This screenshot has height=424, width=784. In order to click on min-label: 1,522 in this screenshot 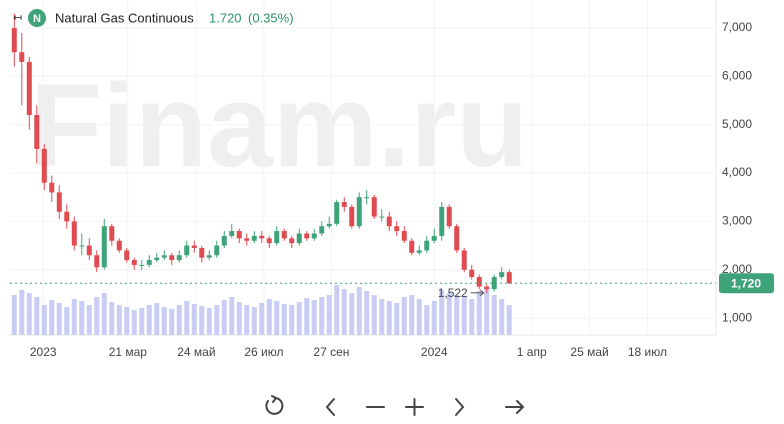, I will do `click(453, 293)`.